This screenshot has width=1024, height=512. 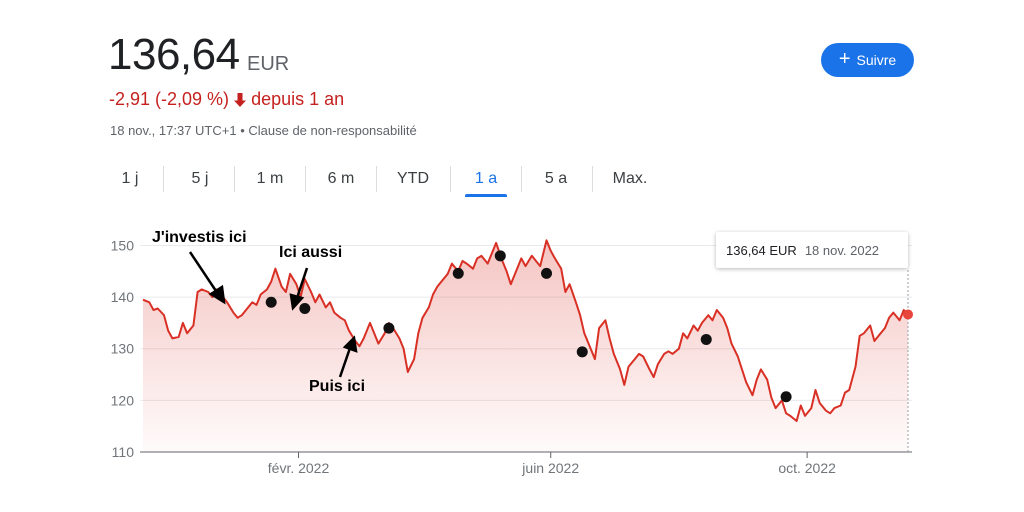 What do you see at coordinates (341, 178) in the screenshot?
I see `tab-6-months: 6 m` at bounding box center [341, 178].